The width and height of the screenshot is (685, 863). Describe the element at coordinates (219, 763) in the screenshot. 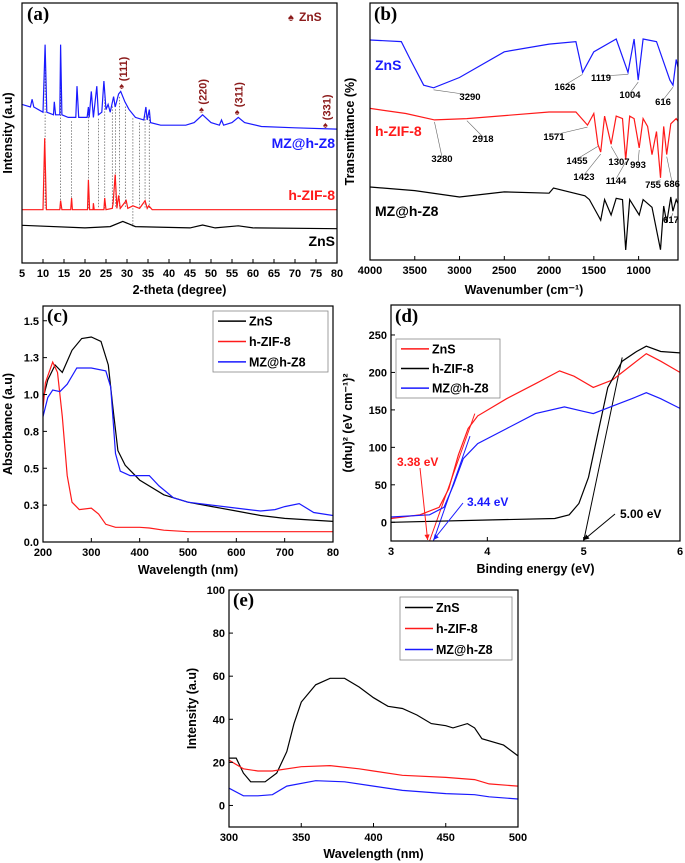

I see `y-tick-label: 20` at that location.